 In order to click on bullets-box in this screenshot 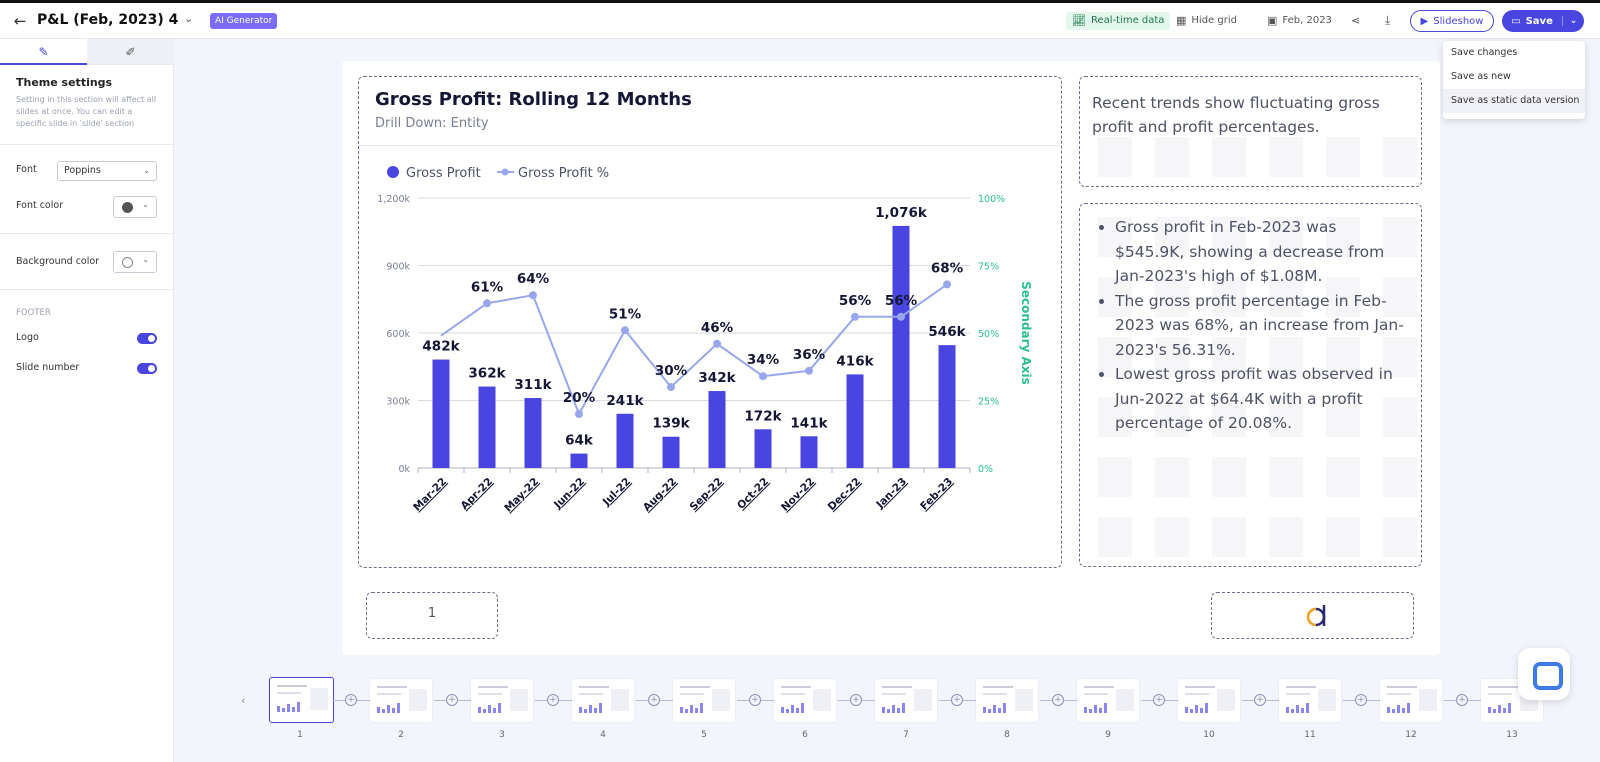, I will do `click(1250, 385)`.